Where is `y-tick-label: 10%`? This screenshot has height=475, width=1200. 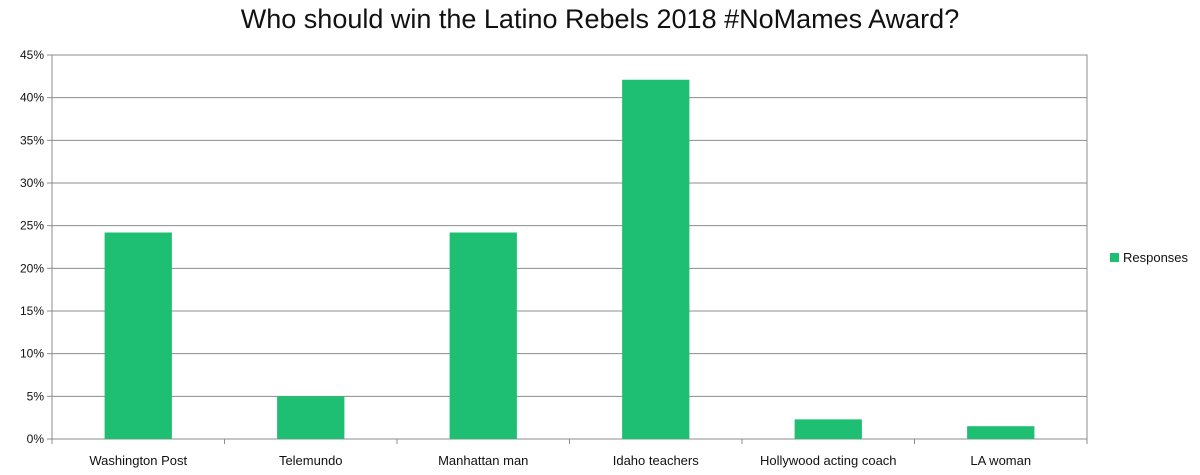 y-tick-label: 10% is located at coordinates (32, 354).